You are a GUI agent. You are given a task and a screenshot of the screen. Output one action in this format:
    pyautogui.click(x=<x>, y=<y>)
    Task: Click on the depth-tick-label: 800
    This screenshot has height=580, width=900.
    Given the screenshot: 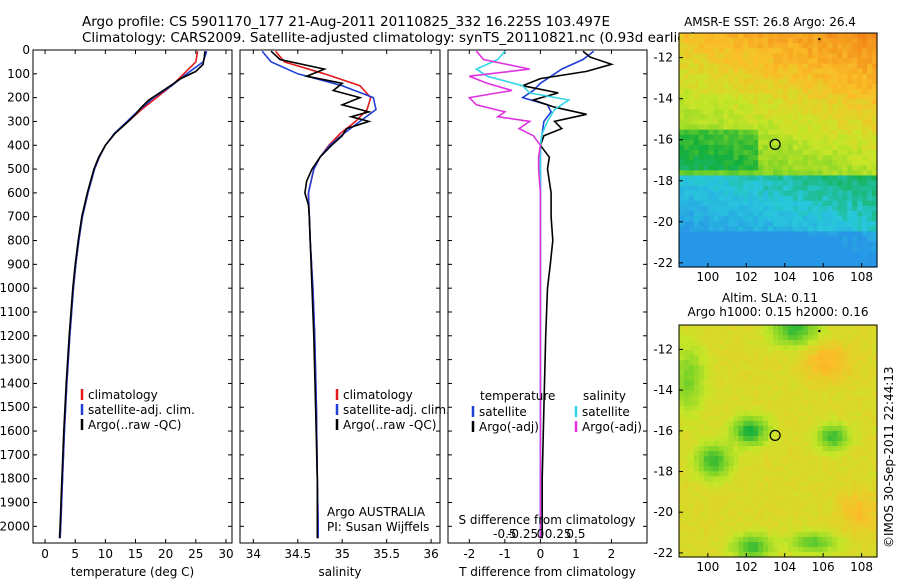 What is the action you would take?
    pyautogui.click(x=18, y=241)
    